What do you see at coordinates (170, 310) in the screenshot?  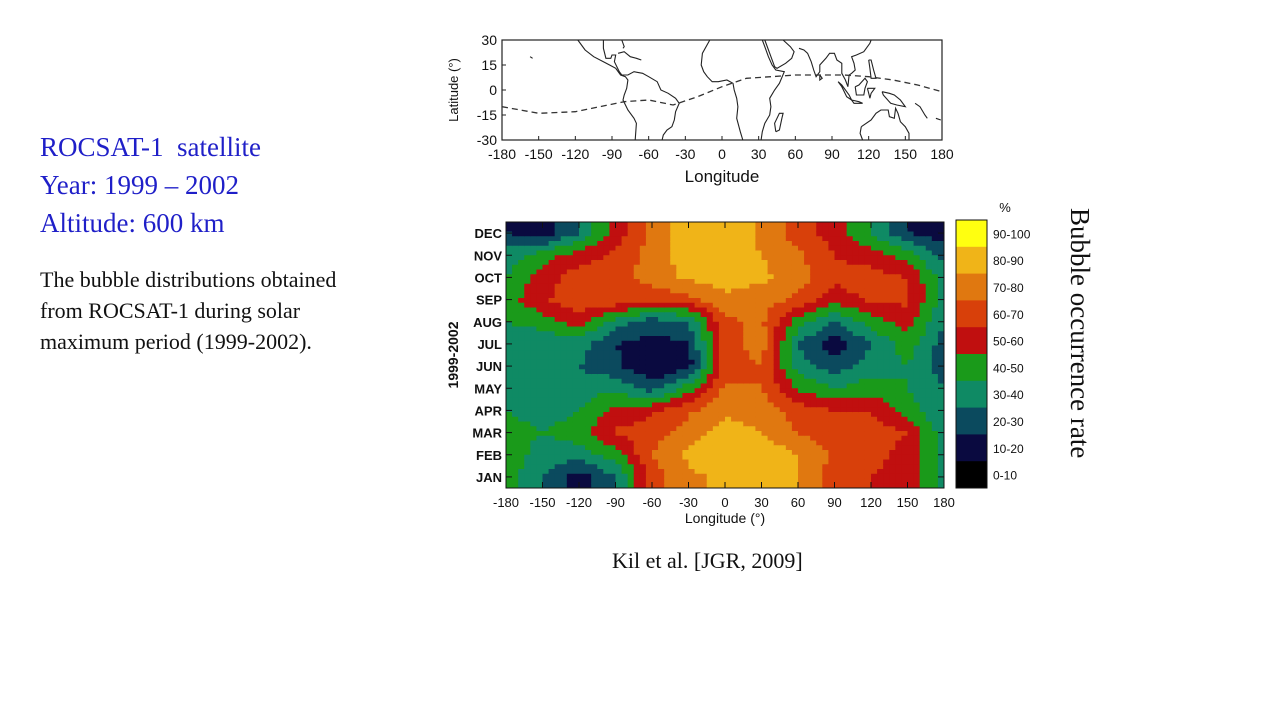 I see `description-line: from ROCSAT-1 during solar` at bounding box center [170, 310].